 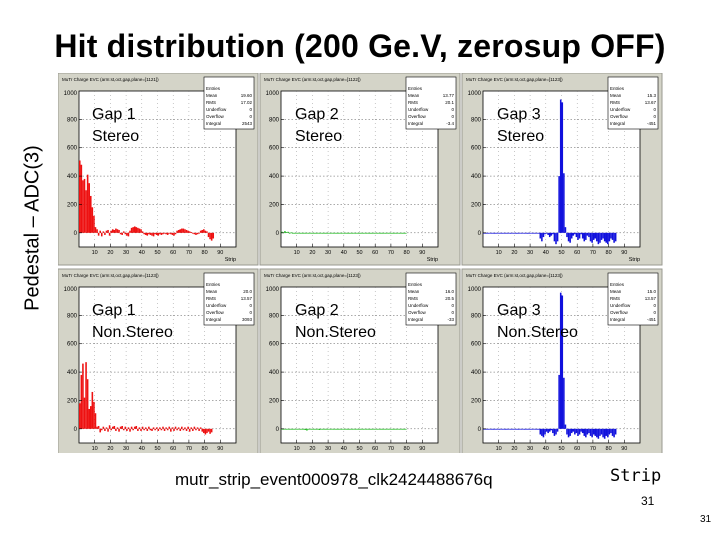 What do you see at coordinates (71, 94) in the screenshot?
I see `y-top-tick-label: 1000` at bounding box center [71, 94].